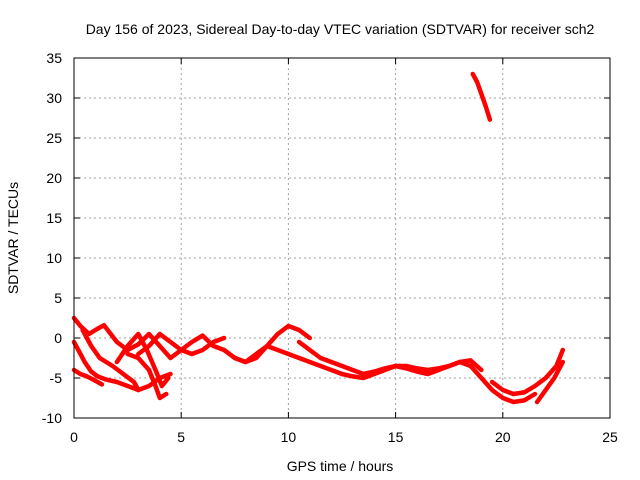 The width and height of the screenshot is (640, 480). What do you see at coordinates (340, 466) in the screenshot?
I see `x-axis-label: GPS time / hours` at bounding box center [340, 466].